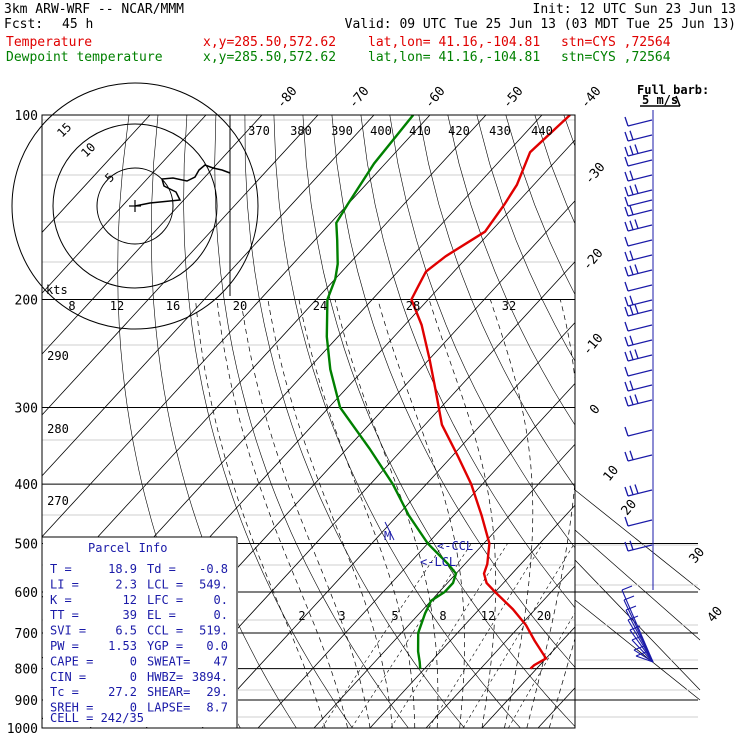  What do you see at coordinates (165, 677) in the screenshot?
I see `parcel-label: HWBZ=` at bounding box center [165, 677].